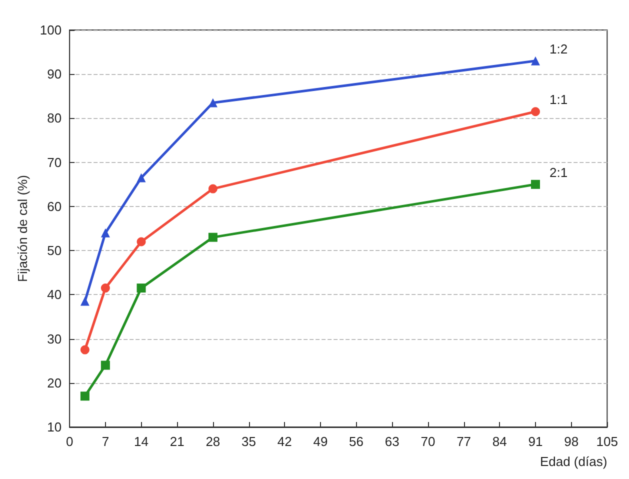  What do you see at coordinates (558, 48) in the screenshot?
I see `series-label: 1:2` at bounding box center [558, 48].